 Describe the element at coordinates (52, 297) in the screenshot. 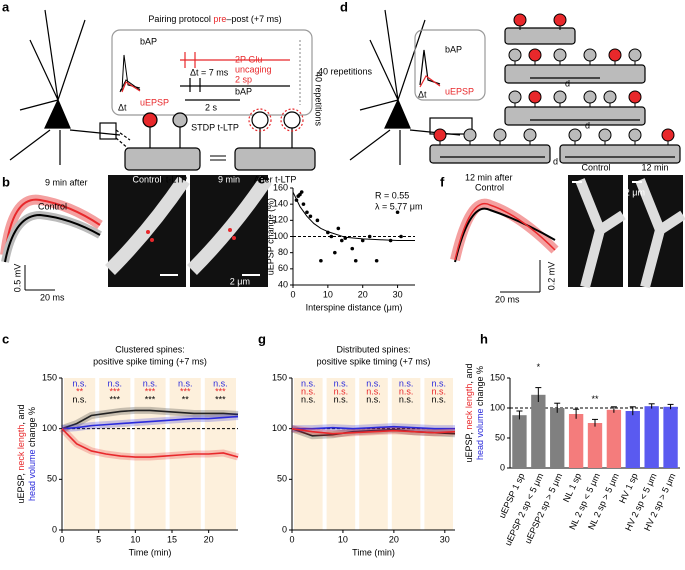

I see `label: 20 ms` at that location.